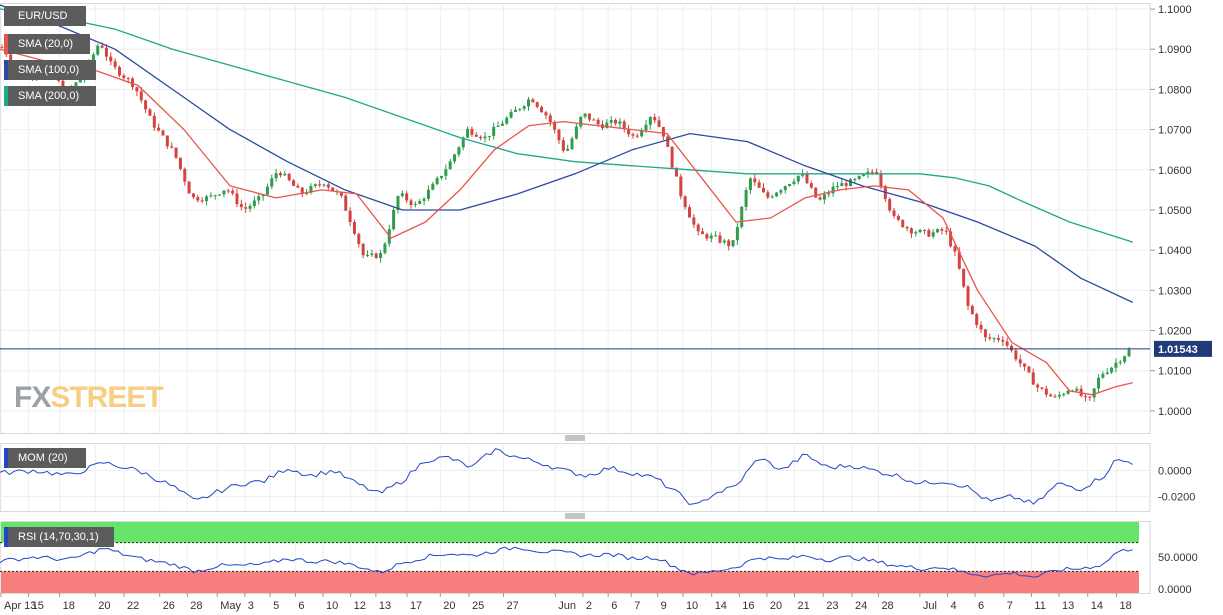 This screenshot has width=1223, height=615. I want to click on x-tick-label: 15, so click(38, 606).